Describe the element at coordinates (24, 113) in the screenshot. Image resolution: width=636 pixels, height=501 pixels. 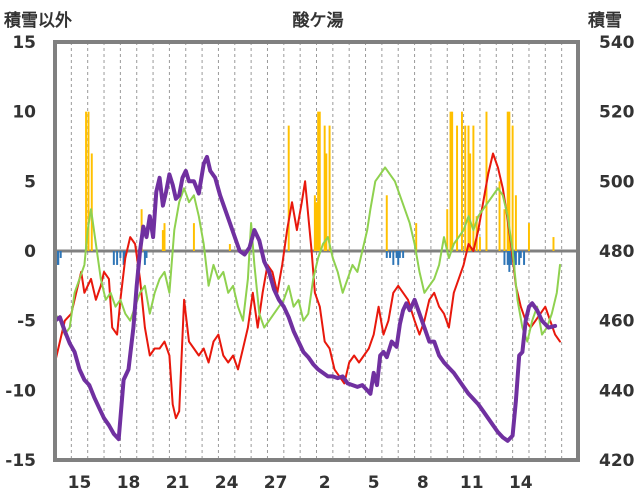
I see `left-tick-label: 10` at that location.